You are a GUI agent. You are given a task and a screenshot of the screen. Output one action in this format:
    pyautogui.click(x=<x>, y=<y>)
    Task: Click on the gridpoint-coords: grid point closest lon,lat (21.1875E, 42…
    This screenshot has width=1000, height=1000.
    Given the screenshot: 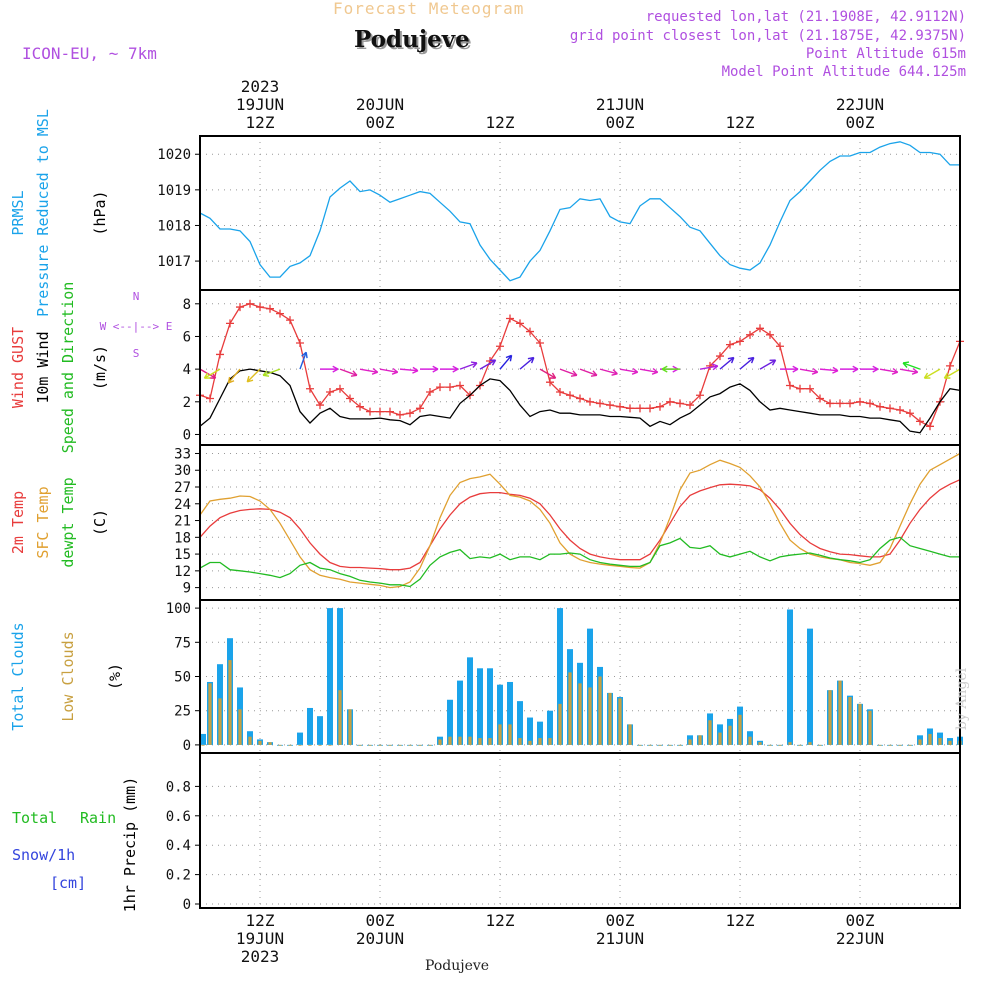 What is the action you would take?
    pyautogui.click(x=767, y=36)
    